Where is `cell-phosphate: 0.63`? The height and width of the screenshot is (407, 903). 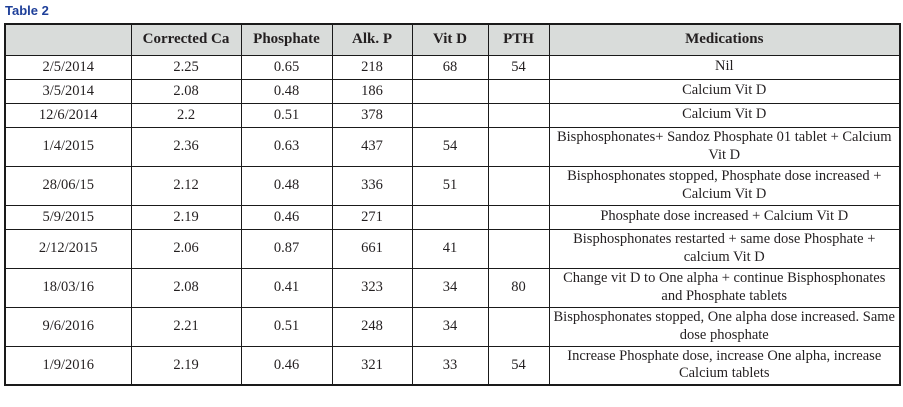
cell-phosphate: 0.63 is located at coordinates (286, 146).